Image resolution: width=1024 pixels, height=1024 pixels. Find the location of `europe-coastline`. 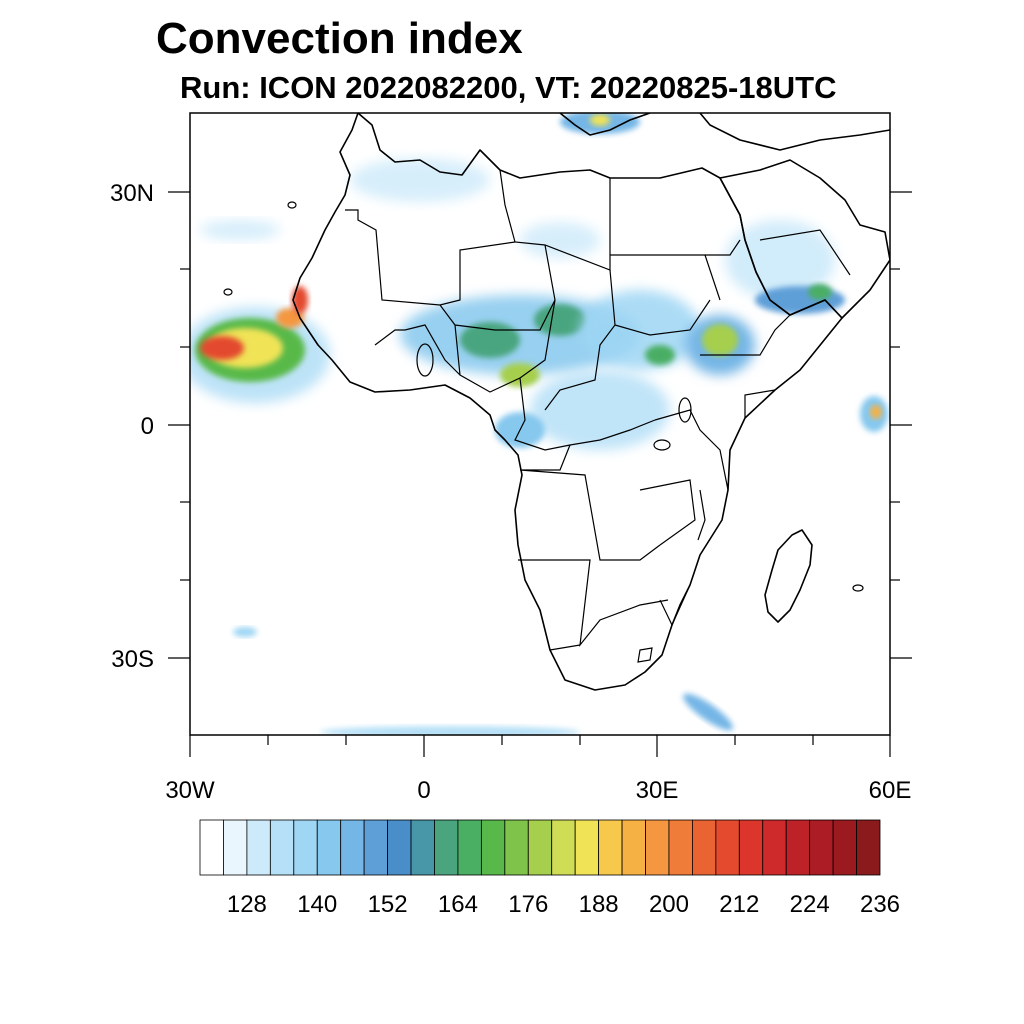

europe-coastline is located at coordinates (724, 132).